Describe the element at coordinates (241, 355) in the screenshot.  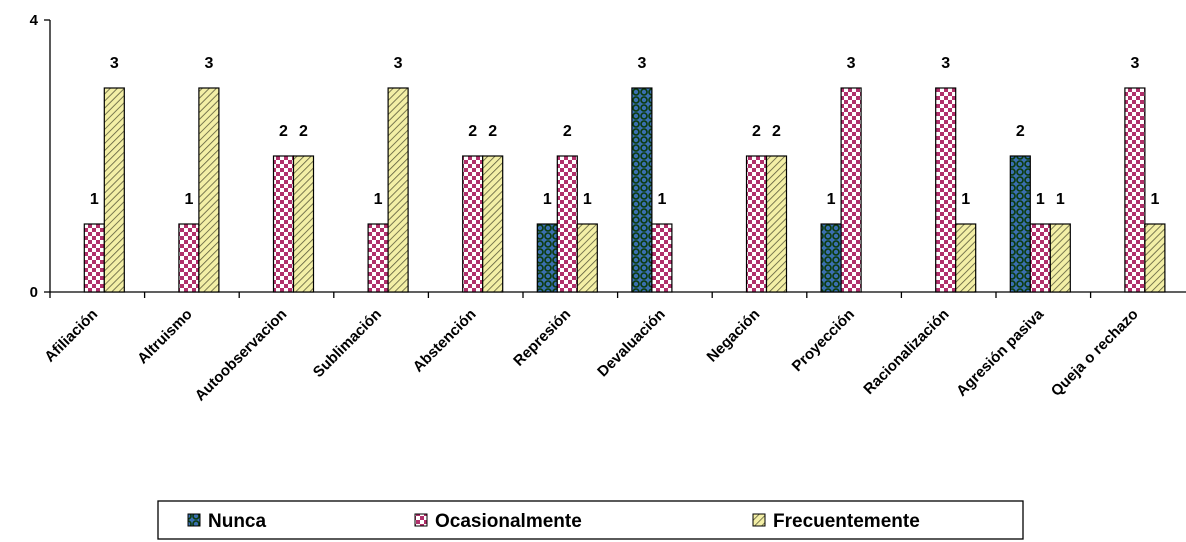
I see `category-label-autoobservacion: Autoobservacion` at that location.